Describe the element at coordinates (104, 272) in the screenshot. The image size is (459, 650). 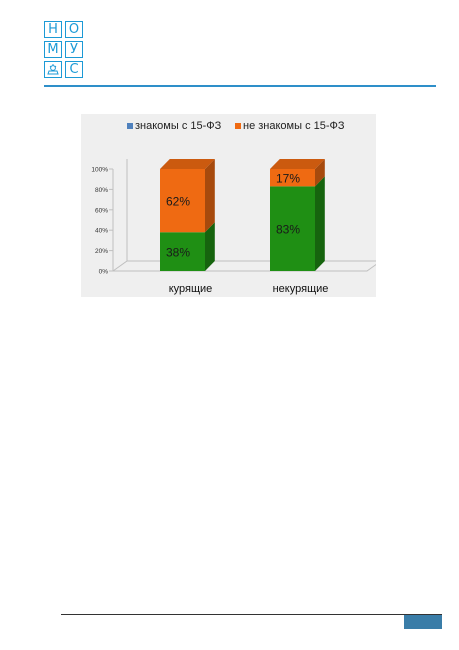
I see `y-tick-label: 0%` at that location.